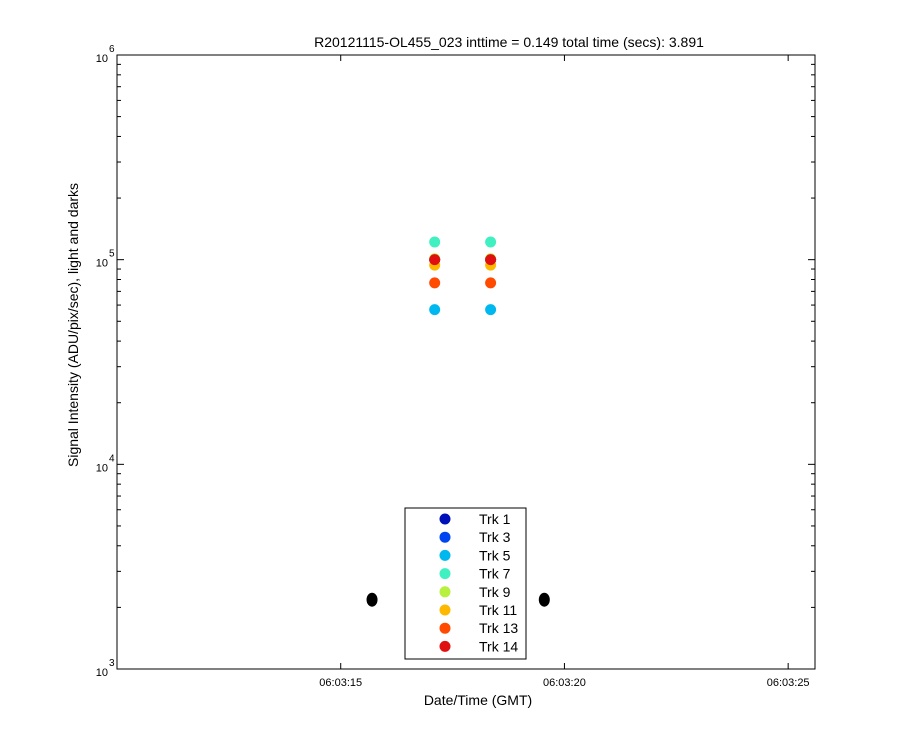 This screenshot has width=900, height=750. What do you see at coordinates (495, 555) in the screenshot?
I see `legend-label: Trk 5` at bounding box center [495, 555].